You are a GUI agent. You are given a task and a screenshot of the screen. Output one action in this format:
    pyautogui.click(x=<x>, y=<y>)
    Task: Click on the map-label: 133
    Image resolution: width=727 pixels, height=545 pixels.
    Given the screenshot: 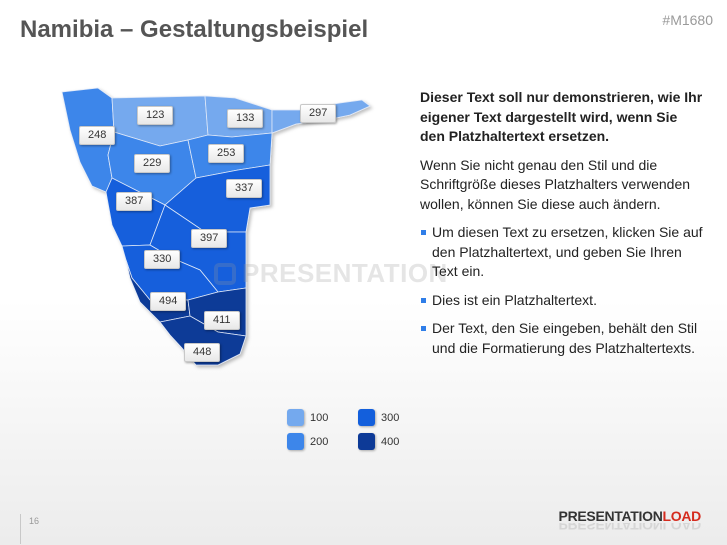 What is the action you would take?
    pyautogui.click(x=245, y=118)
    